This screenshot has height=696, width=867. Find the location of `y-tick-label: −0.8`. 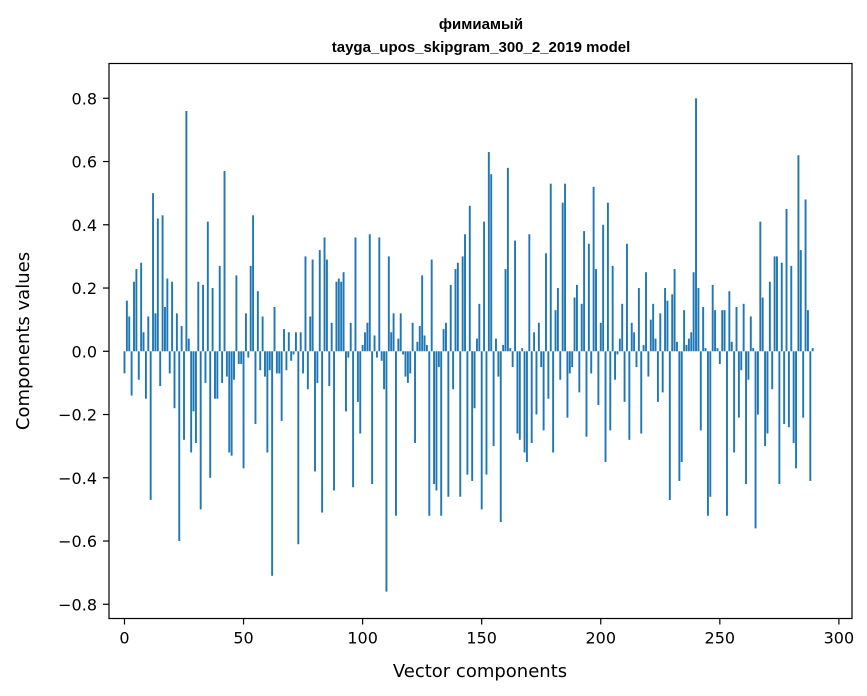

y-tick-label: −0.8 is located at coordinates (77, 604).